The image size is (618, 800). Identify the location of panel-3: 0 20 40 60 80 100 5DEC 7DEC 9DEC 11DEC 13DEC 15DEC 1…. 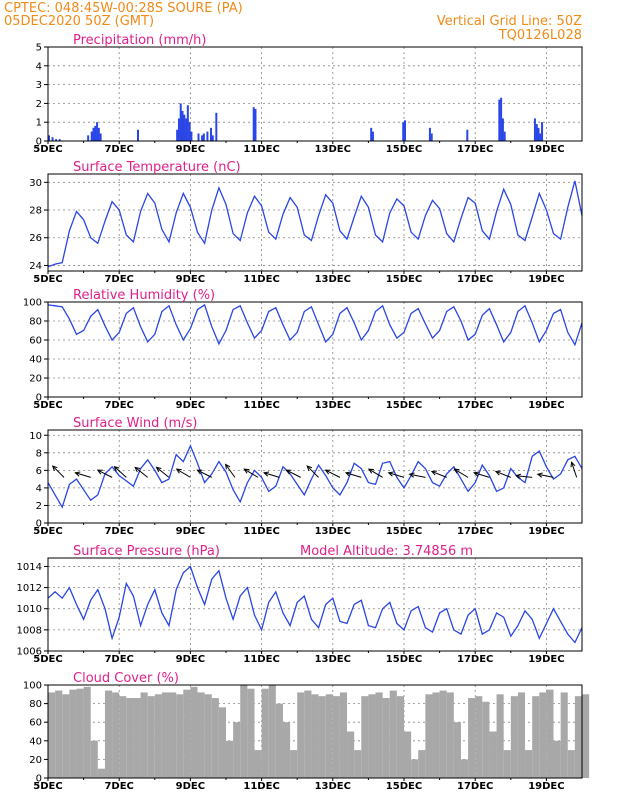
(303, 349).